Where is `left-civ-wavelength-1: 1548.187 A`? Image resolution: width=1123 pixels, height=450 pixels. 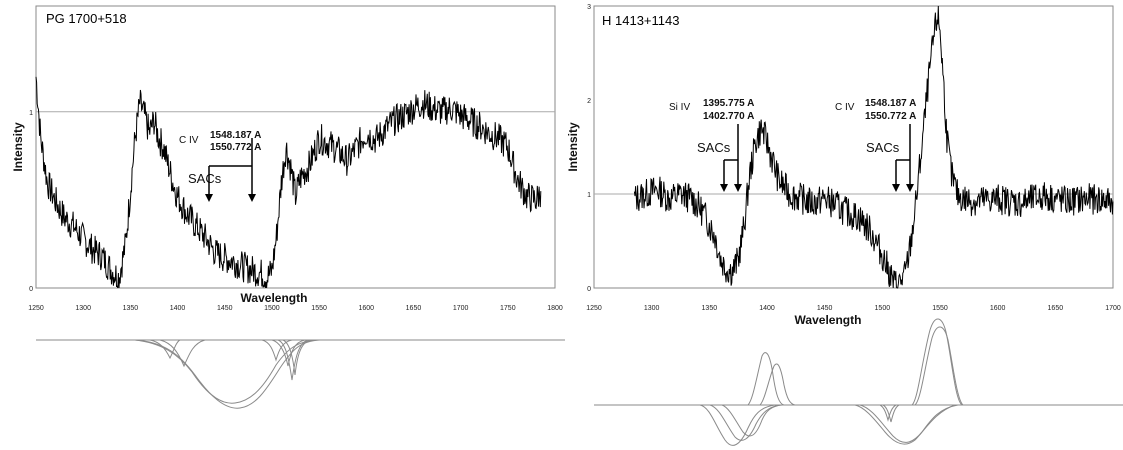
left-civ-wavelength-1: 1548.187 A is located at coordinates (235, 135).